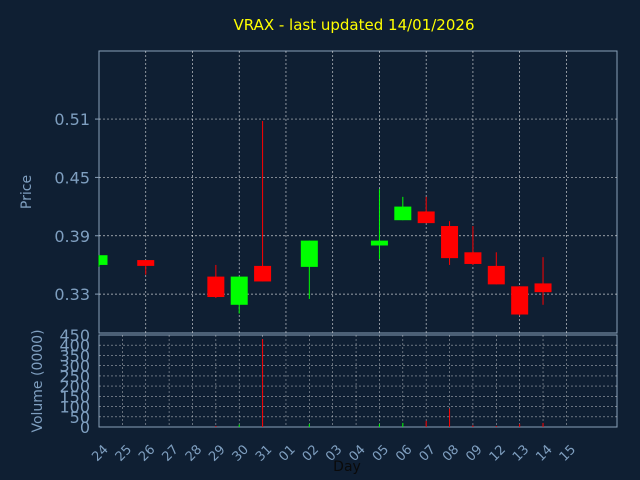 Image resolution: width=640 pixels, height=480 pixels. Describe the element at coordinates (74, 345) in the screenshot. I see `volume-tick-label: 400` at that location.